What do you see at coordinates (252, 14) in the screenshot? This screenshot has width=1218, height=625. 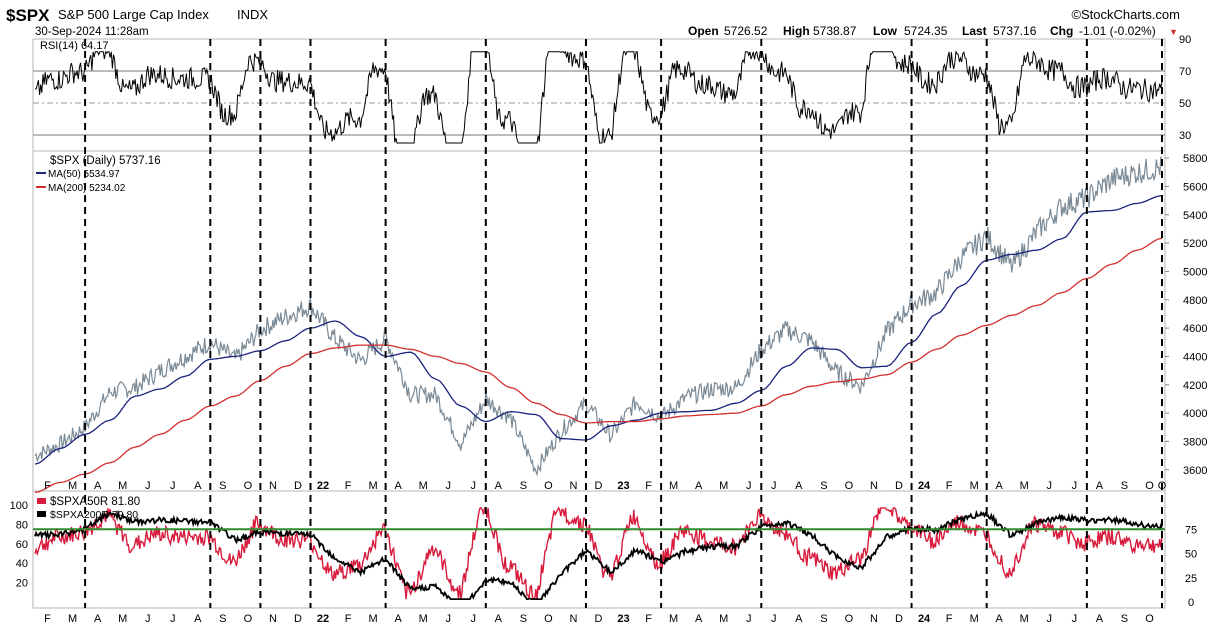 I see `exchange-label: INDX` at bounding box center [252, 14].